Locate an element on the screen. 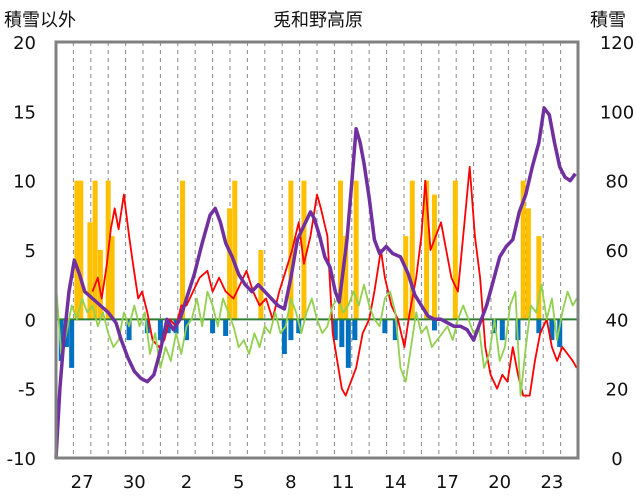 This screenshot has width=636, height=501. left-tick-label: 5 is located at coordinates (30, 251).